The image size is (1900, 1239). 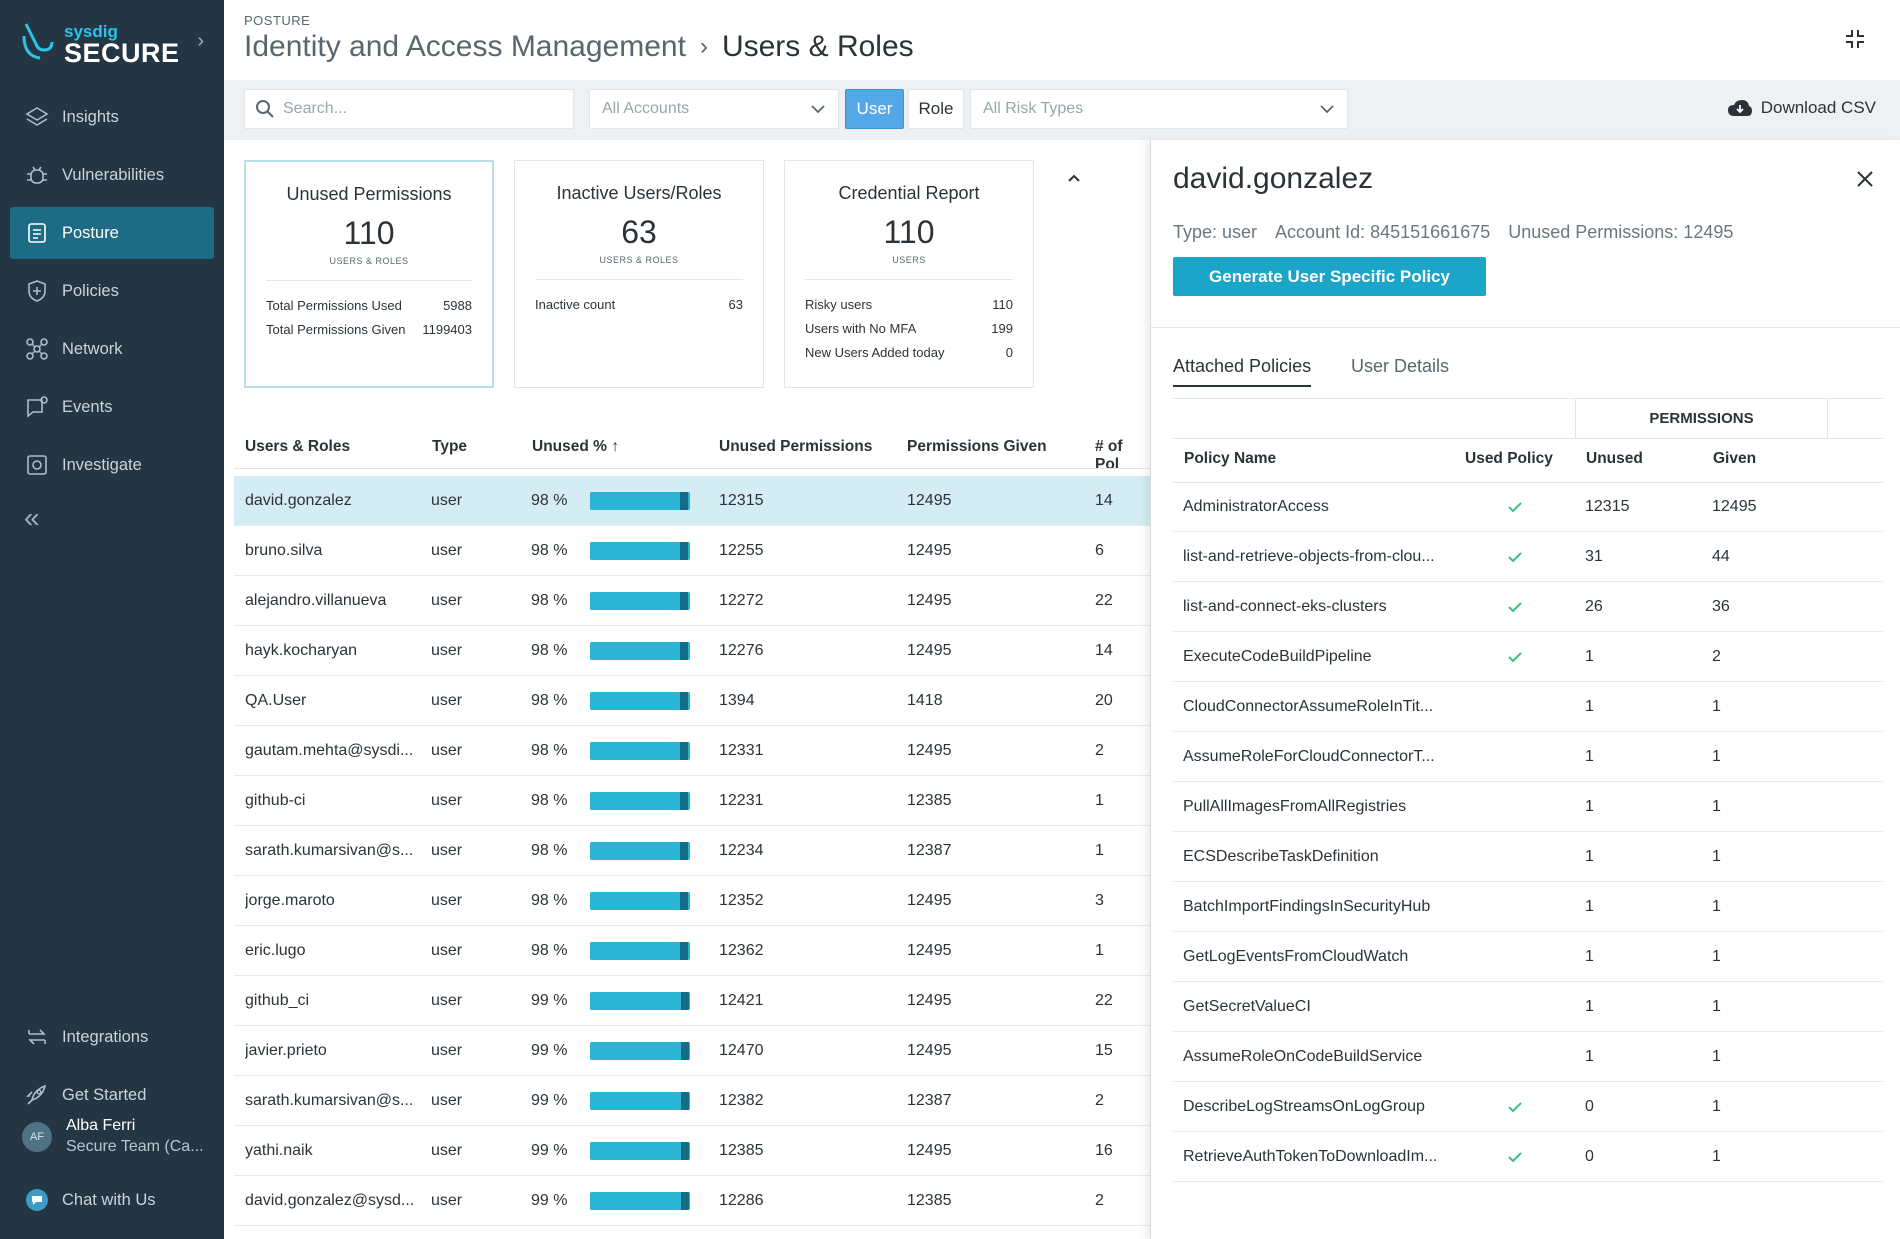 What do you see at coordinates (1818, 107) in the screenshot?
I see `download-csv-label: Download CSV` at bounding box center [1818, 107].